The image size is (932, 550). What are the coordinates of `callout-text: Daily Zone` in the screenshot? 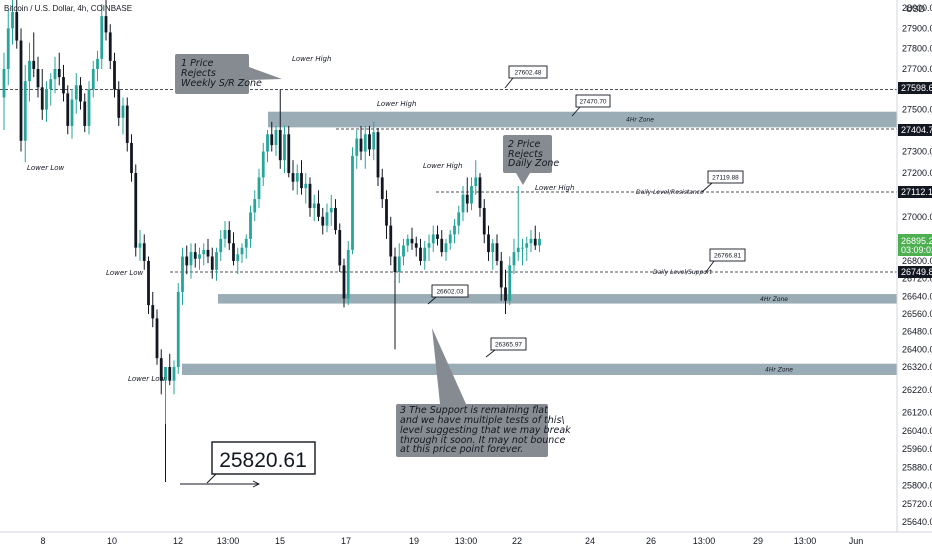 It's located at (533, 163).